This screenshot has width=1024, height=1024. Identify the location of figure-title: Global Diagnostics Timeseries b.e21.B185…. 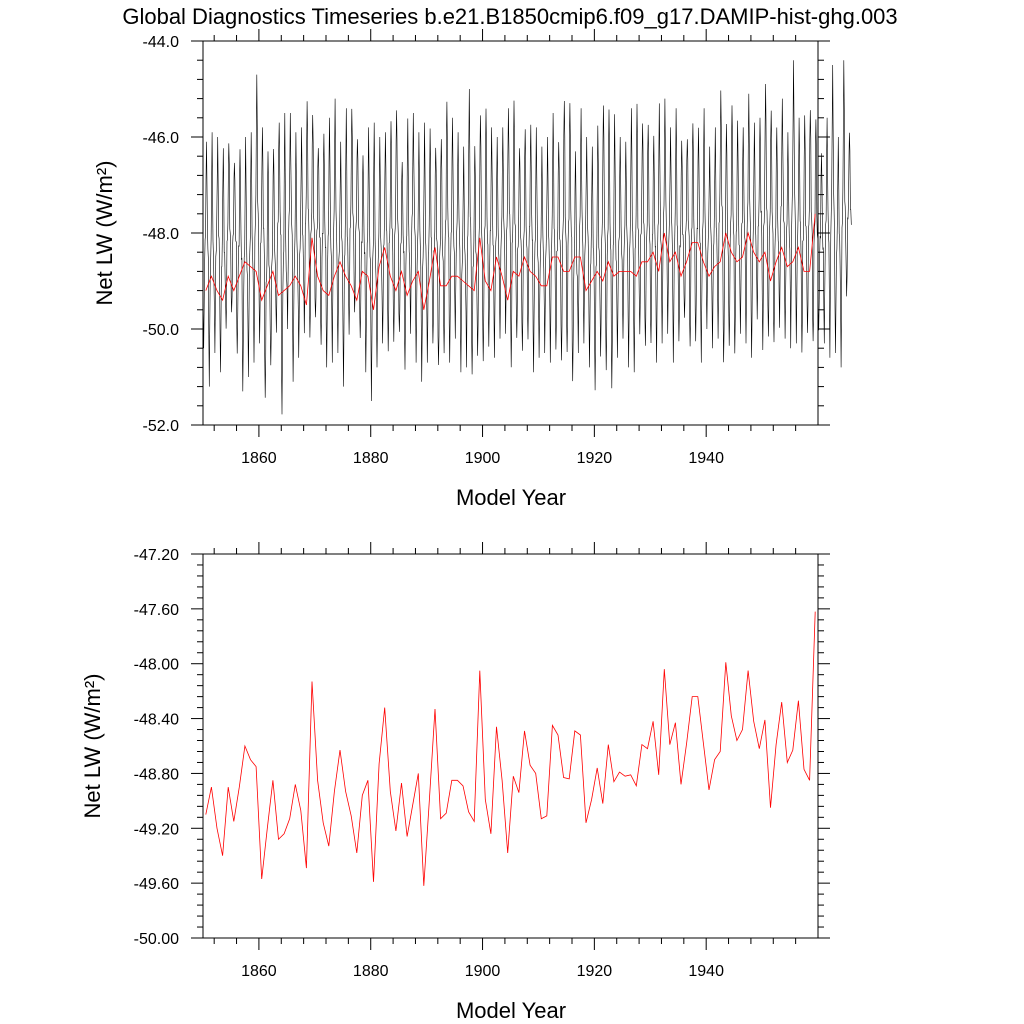
(509, 16).